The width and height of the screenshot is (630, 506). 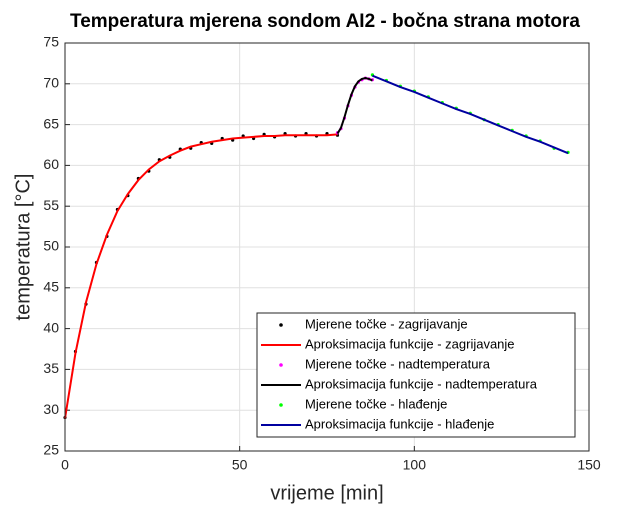 What do you see at coordinates (421, 383) in the screenshot?
I see `legend-label: Aproksimacija funkcije - nadtemperatura` at bounding box center [421, 383].